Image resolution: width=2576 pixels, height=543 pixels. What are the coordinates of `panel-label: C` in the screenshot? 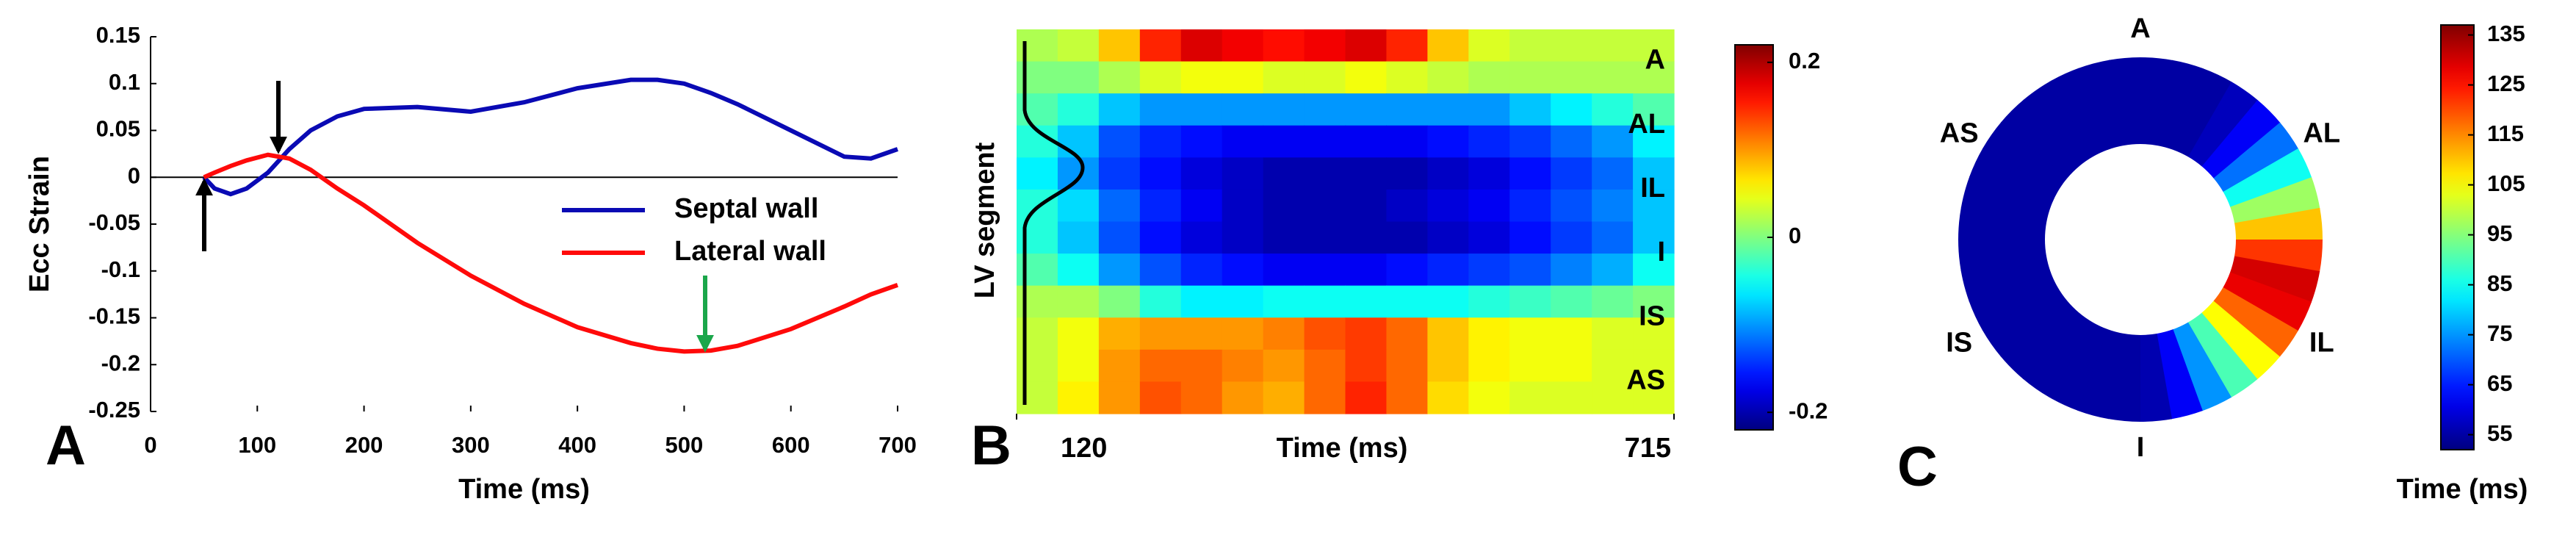 It's located at (1918, 467).